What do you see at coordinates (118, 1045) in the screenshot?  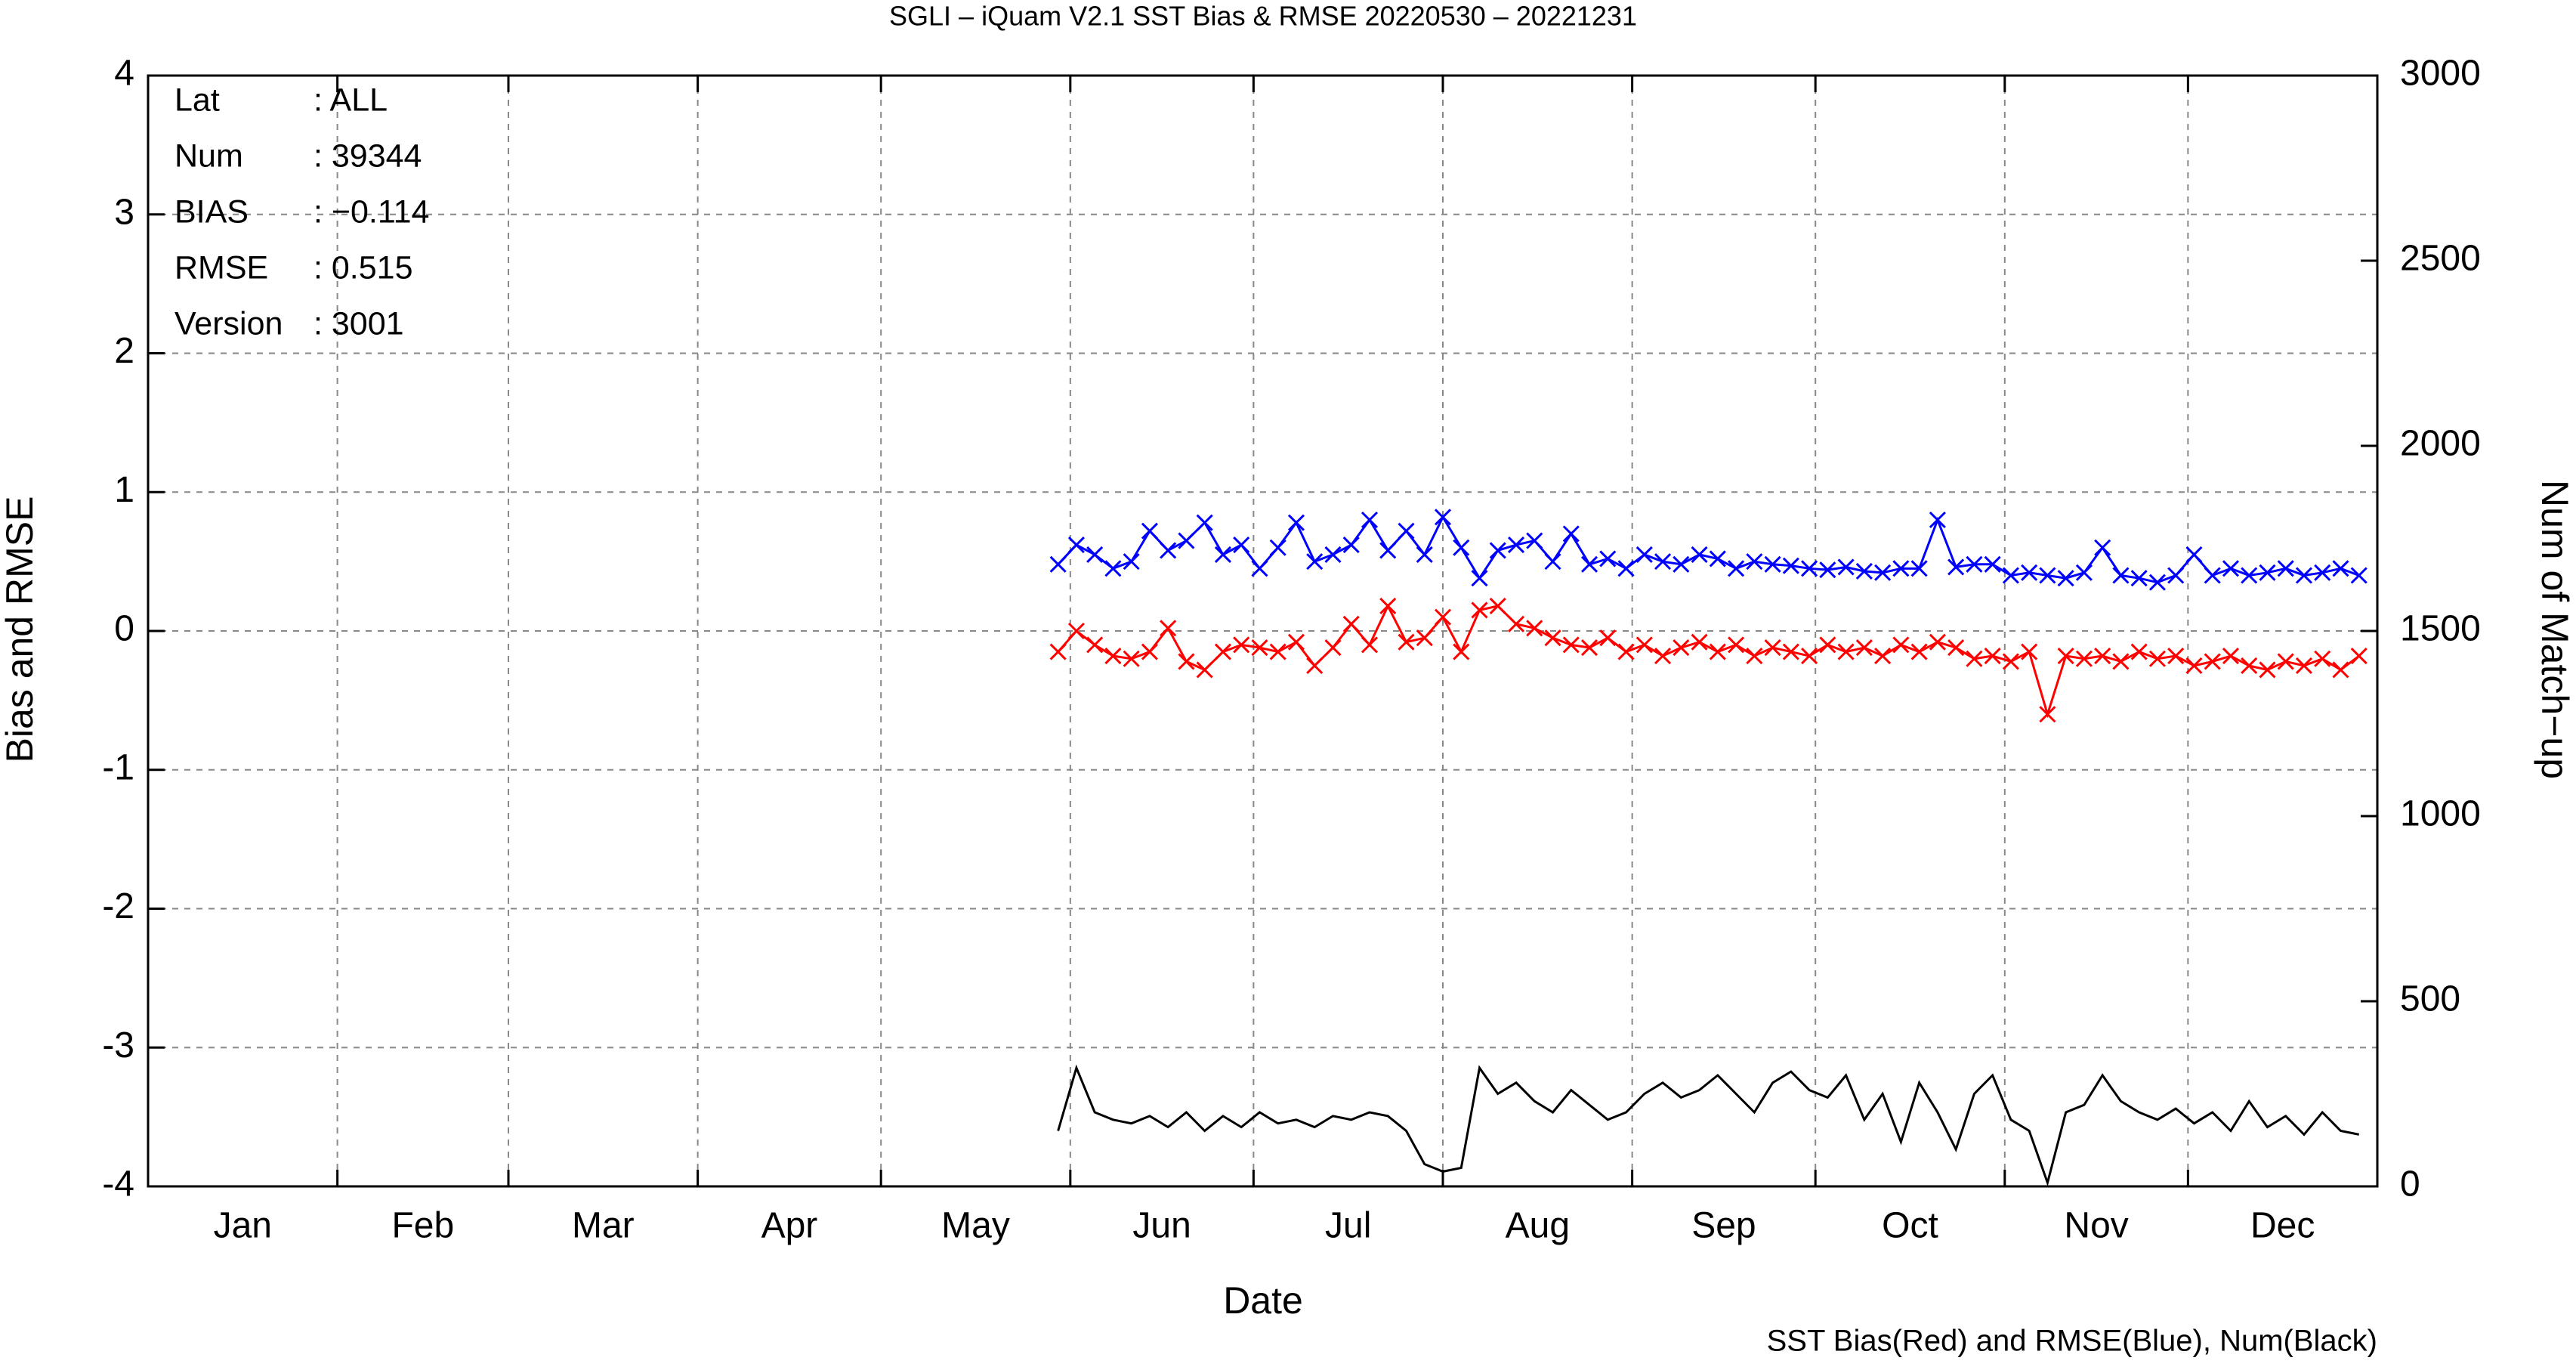 I see `y-tick-label: -3` at bounding box center [118, 1045].